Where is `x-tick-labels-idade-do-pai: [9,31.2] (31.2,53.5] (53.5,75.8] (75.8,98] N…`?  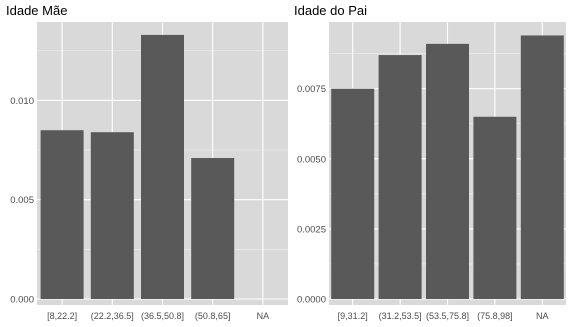 x-tick-labels-idade-do-pai: [9,31.2] (31.2,53.5] (53.5,75.8] (75.8,98] N… is located at coordinates (443, 316).